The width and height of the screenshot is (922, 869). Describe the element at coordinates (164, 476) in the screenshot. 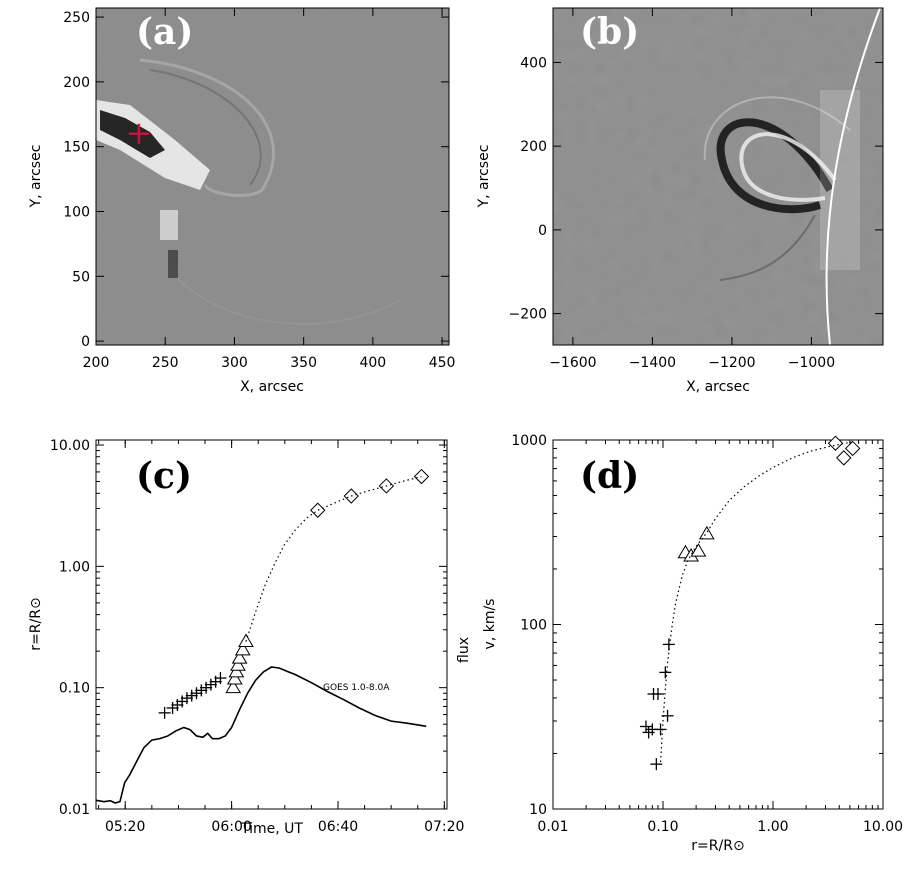

I see `panel-c-label: (c)` at that location.